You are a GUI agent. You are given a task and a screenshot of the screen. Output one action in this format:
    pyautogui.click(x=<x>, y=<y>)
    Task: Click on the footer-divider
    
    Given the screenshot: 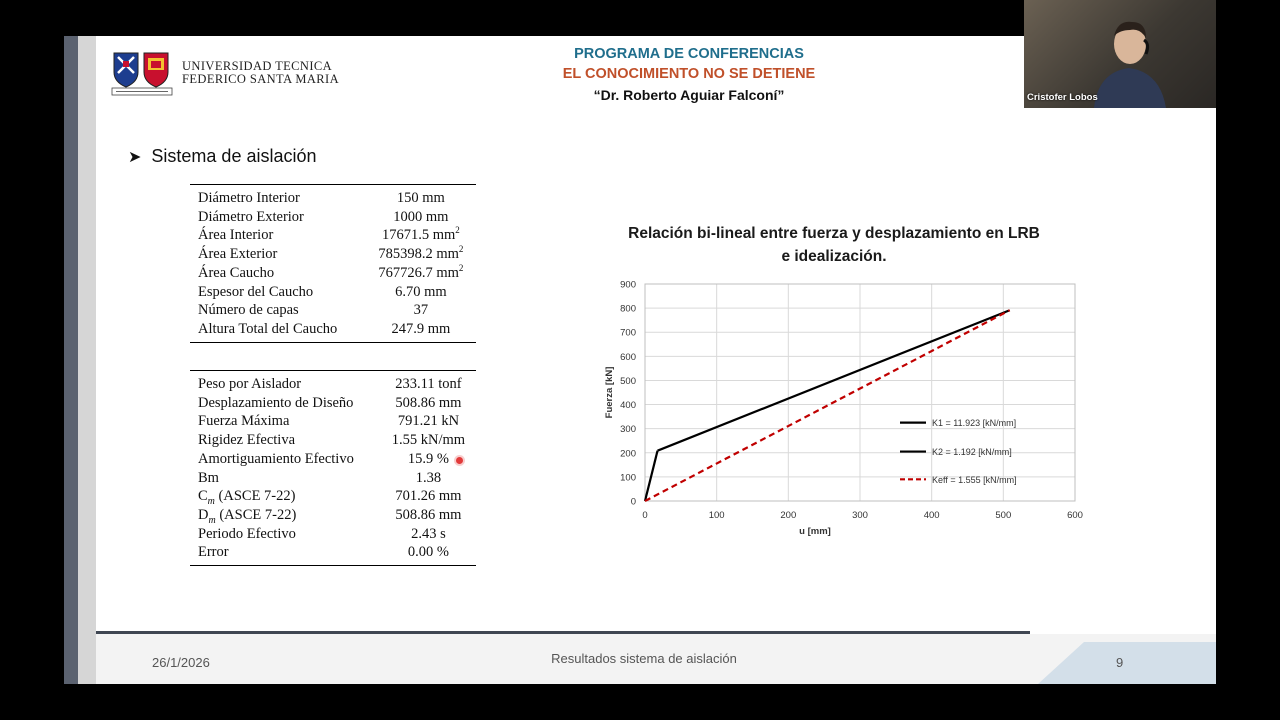 What is the action you would take?
    pyautogui.click(x=563, y=632)
    